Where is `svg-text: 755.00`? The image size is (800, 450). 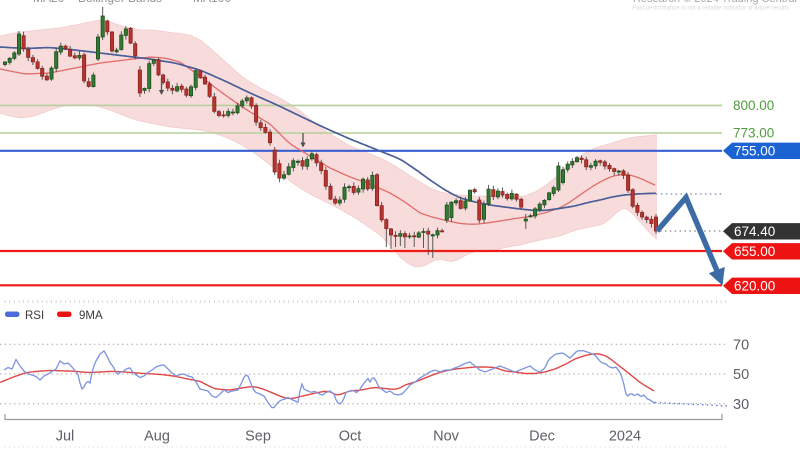 svg-text: 755.00 is located at coordinates (754, 151).